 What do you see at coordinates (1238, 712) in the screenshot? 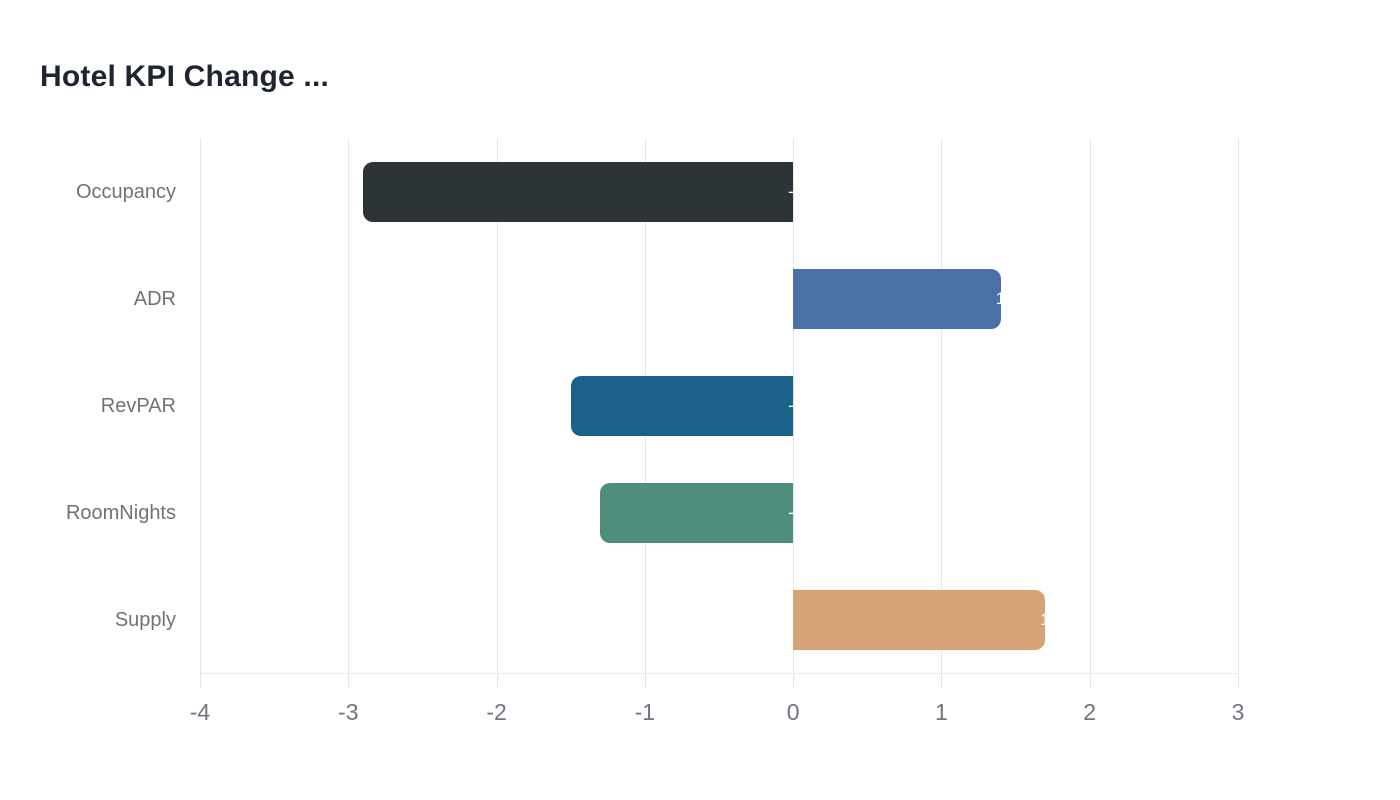
I see `x-axis-tick-label: 3` at bounding box center [1238, 712].